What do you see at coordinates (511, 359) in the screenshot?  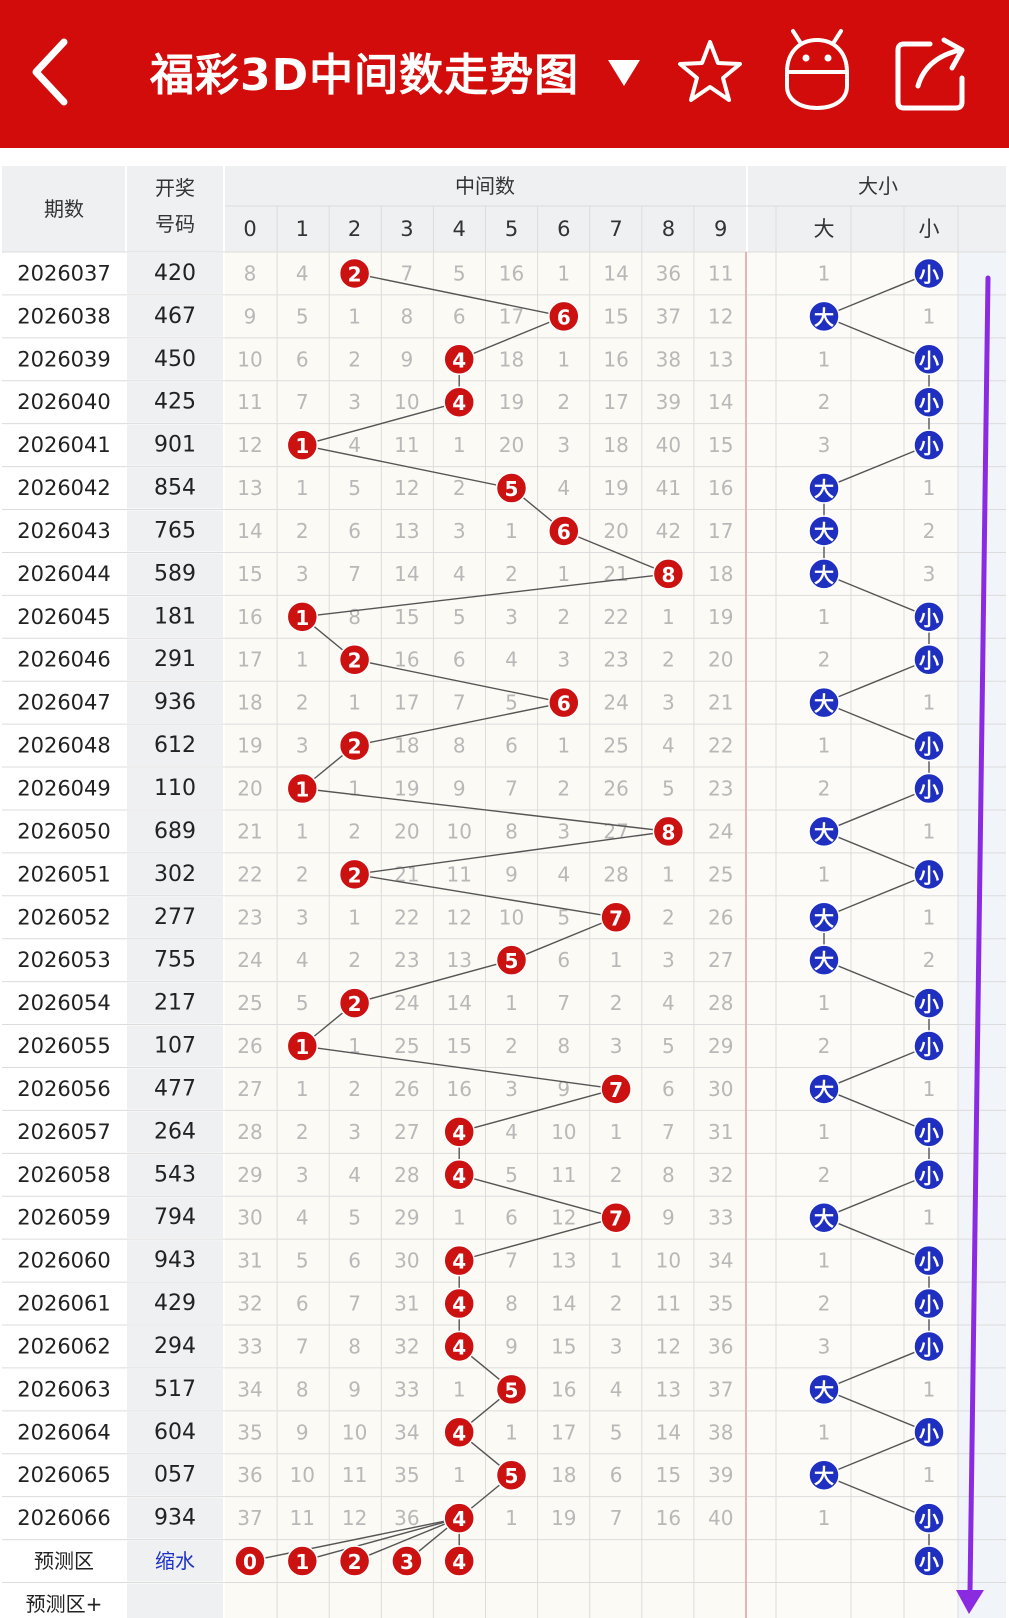 I see `miss-count: 18` at bounding box center [511, 359].